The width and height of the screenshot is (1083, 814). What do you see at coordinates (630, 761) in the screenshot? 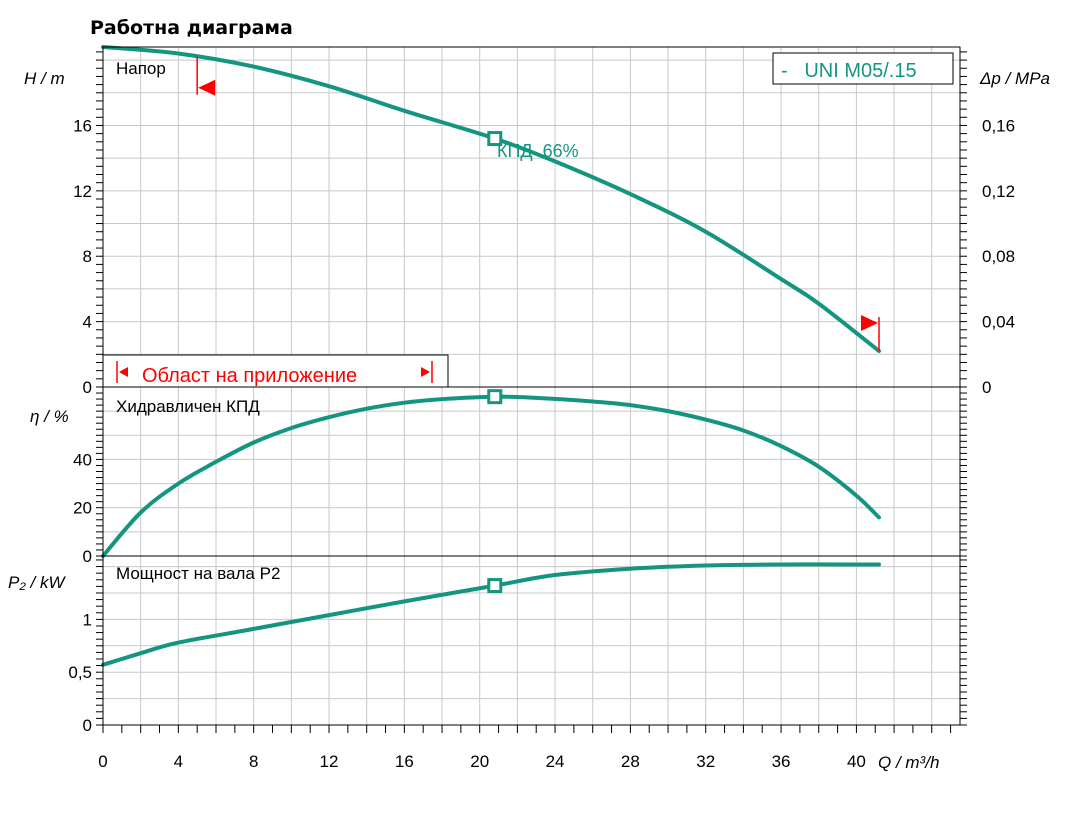
I see `x-tick-label: 28` at bounding box center [630, 761].